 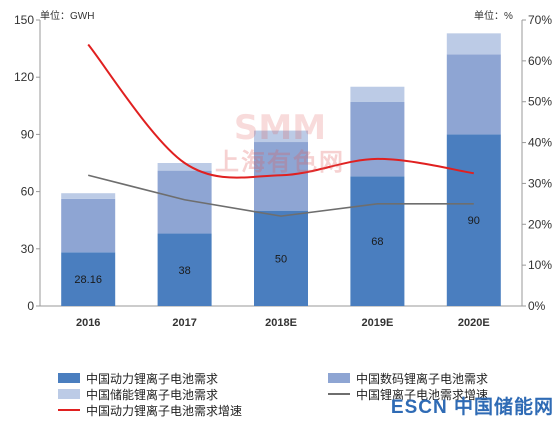 What do you see at coordinates (339, 378) in the screenshot?
I see `legend-swatch-digital` at bounding box center [339, 378].